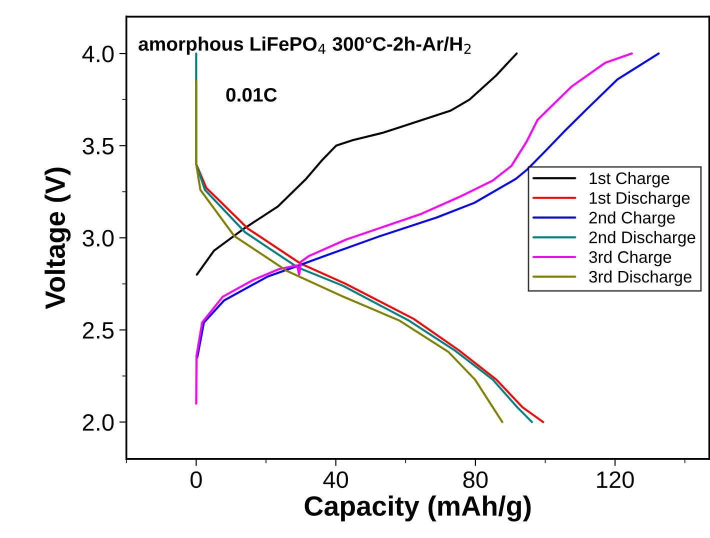  What do you see at coordinates (196, 479) in the screenshot?
I see `x-tick-label: 0` at bounding box center [196, 479].